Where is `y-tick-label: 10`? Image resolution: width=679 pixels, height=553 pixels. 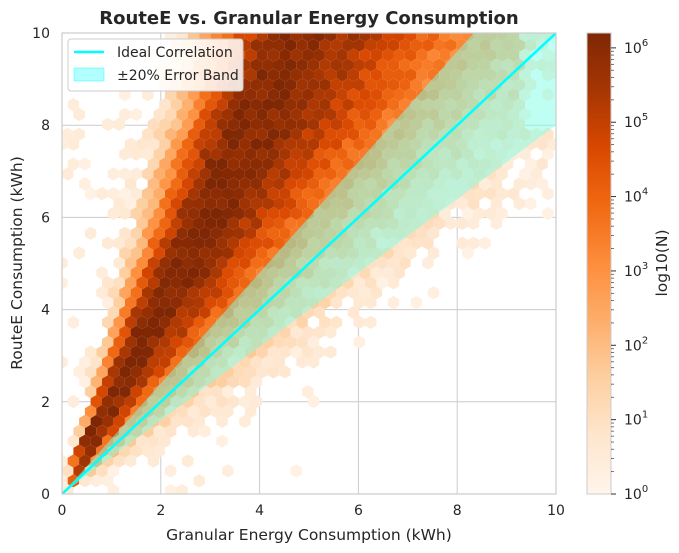
y-tick-label: 10 is located at coordinates (41, 34).